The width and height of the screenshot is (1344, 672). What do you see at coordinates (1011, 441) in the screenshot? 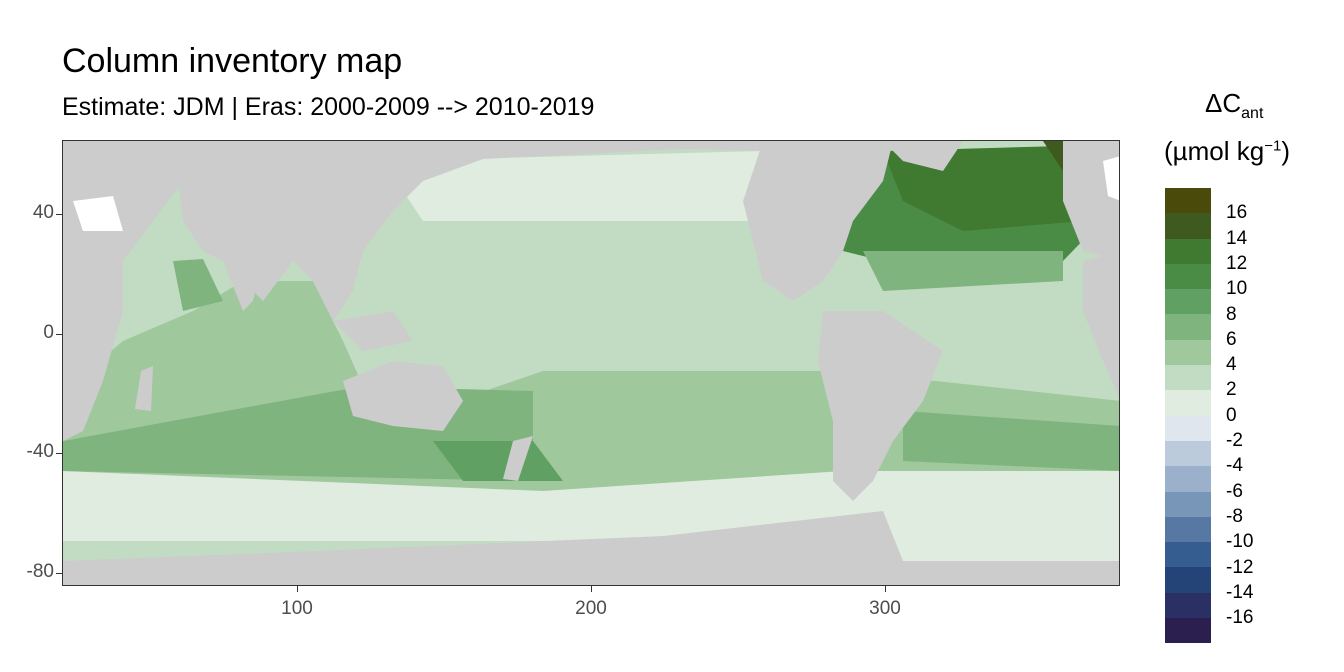
I see `south-atlantic-band` at bounding box center [1011, 441].